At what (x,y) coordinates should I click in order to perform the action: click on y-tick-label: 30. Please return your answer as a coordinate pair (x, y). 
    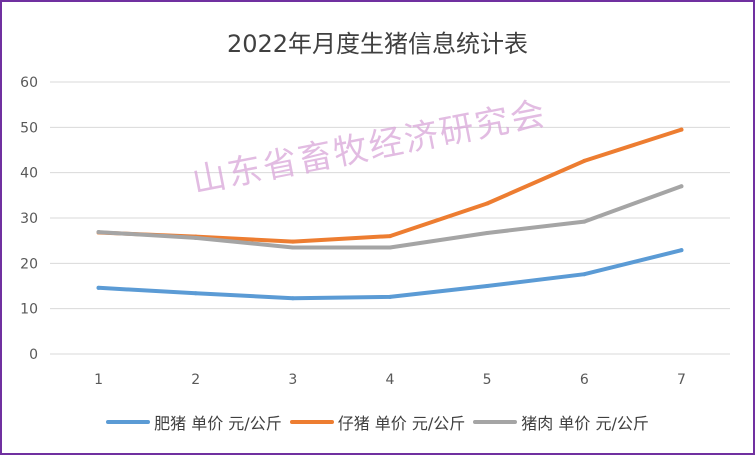
    Looking at the image, I should click on (29, 219).